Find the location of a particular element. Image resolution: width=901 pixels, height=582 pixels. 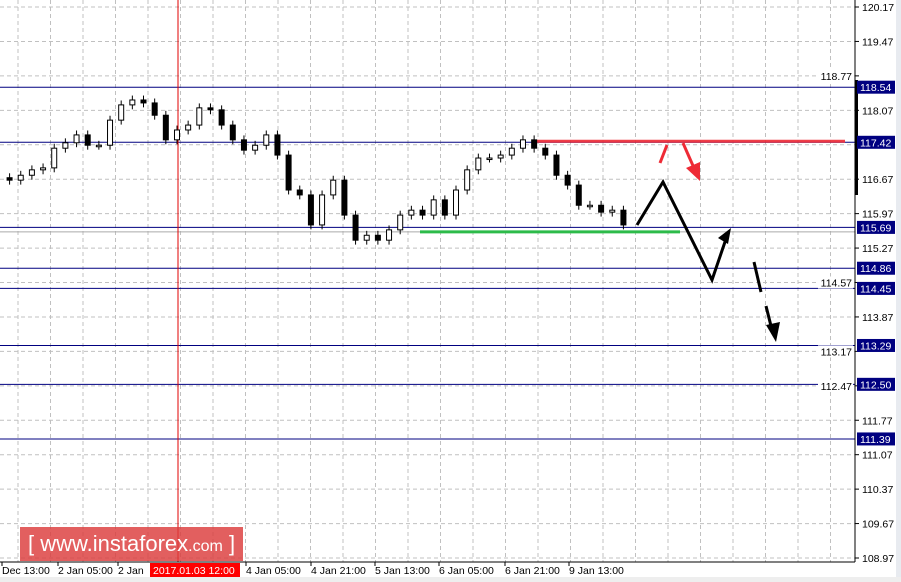

price-tick-label: 115.97 is located at coordinates (877, 215).